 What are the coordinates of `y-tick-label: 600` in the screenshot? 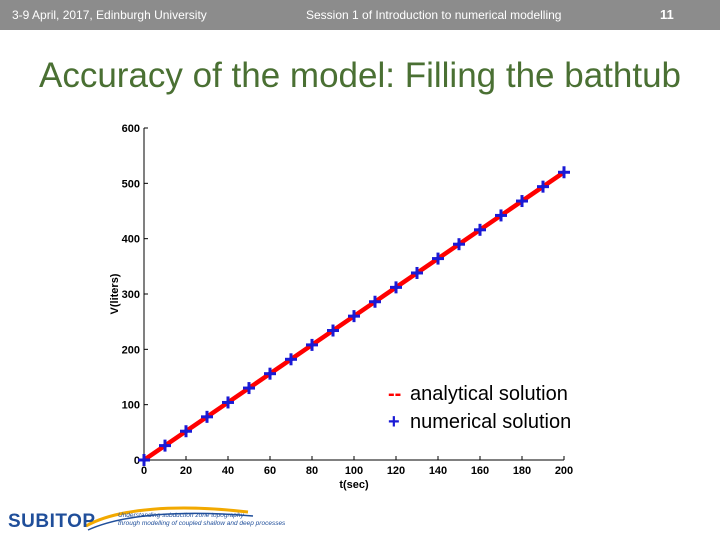 It's located at (131, 129).